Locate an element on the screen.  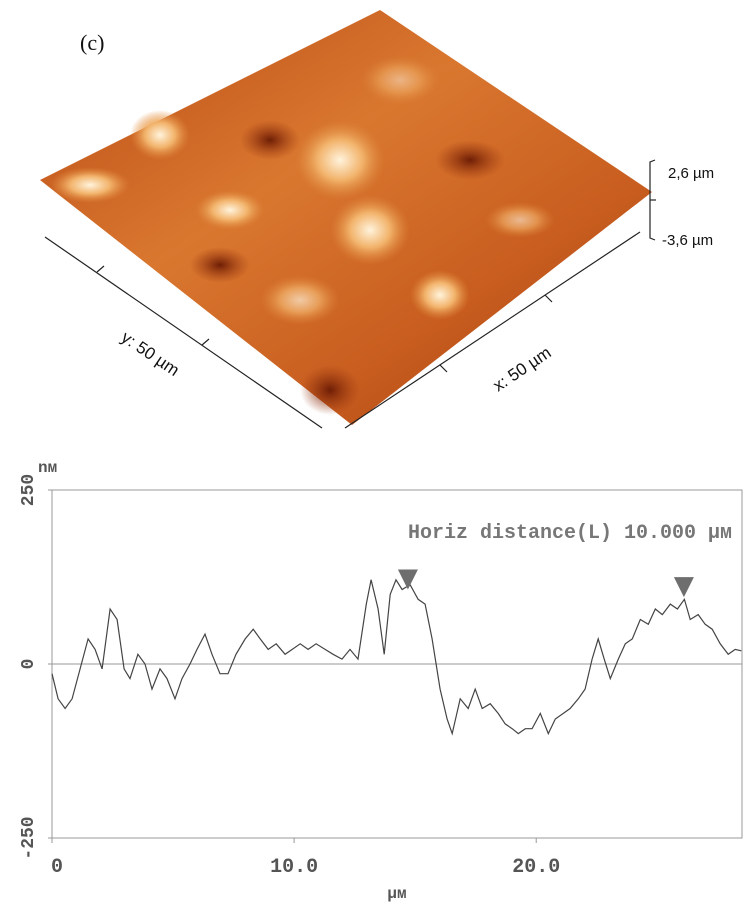
y-axis-label: y: 50 µm is located at coordinates (150, 354).